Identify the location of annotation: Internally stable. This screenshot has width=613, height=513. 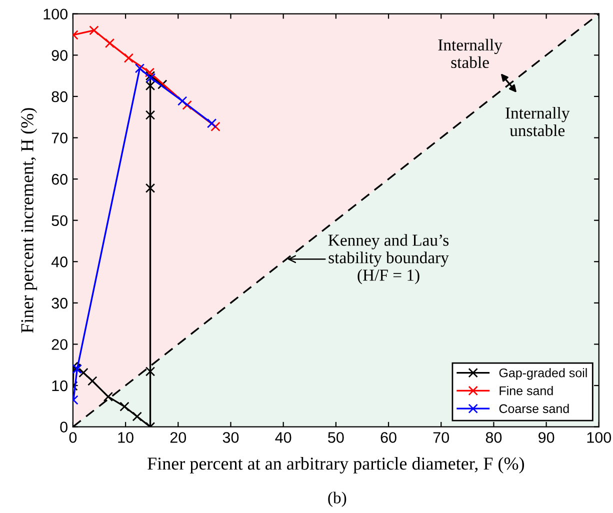
(470, 53).